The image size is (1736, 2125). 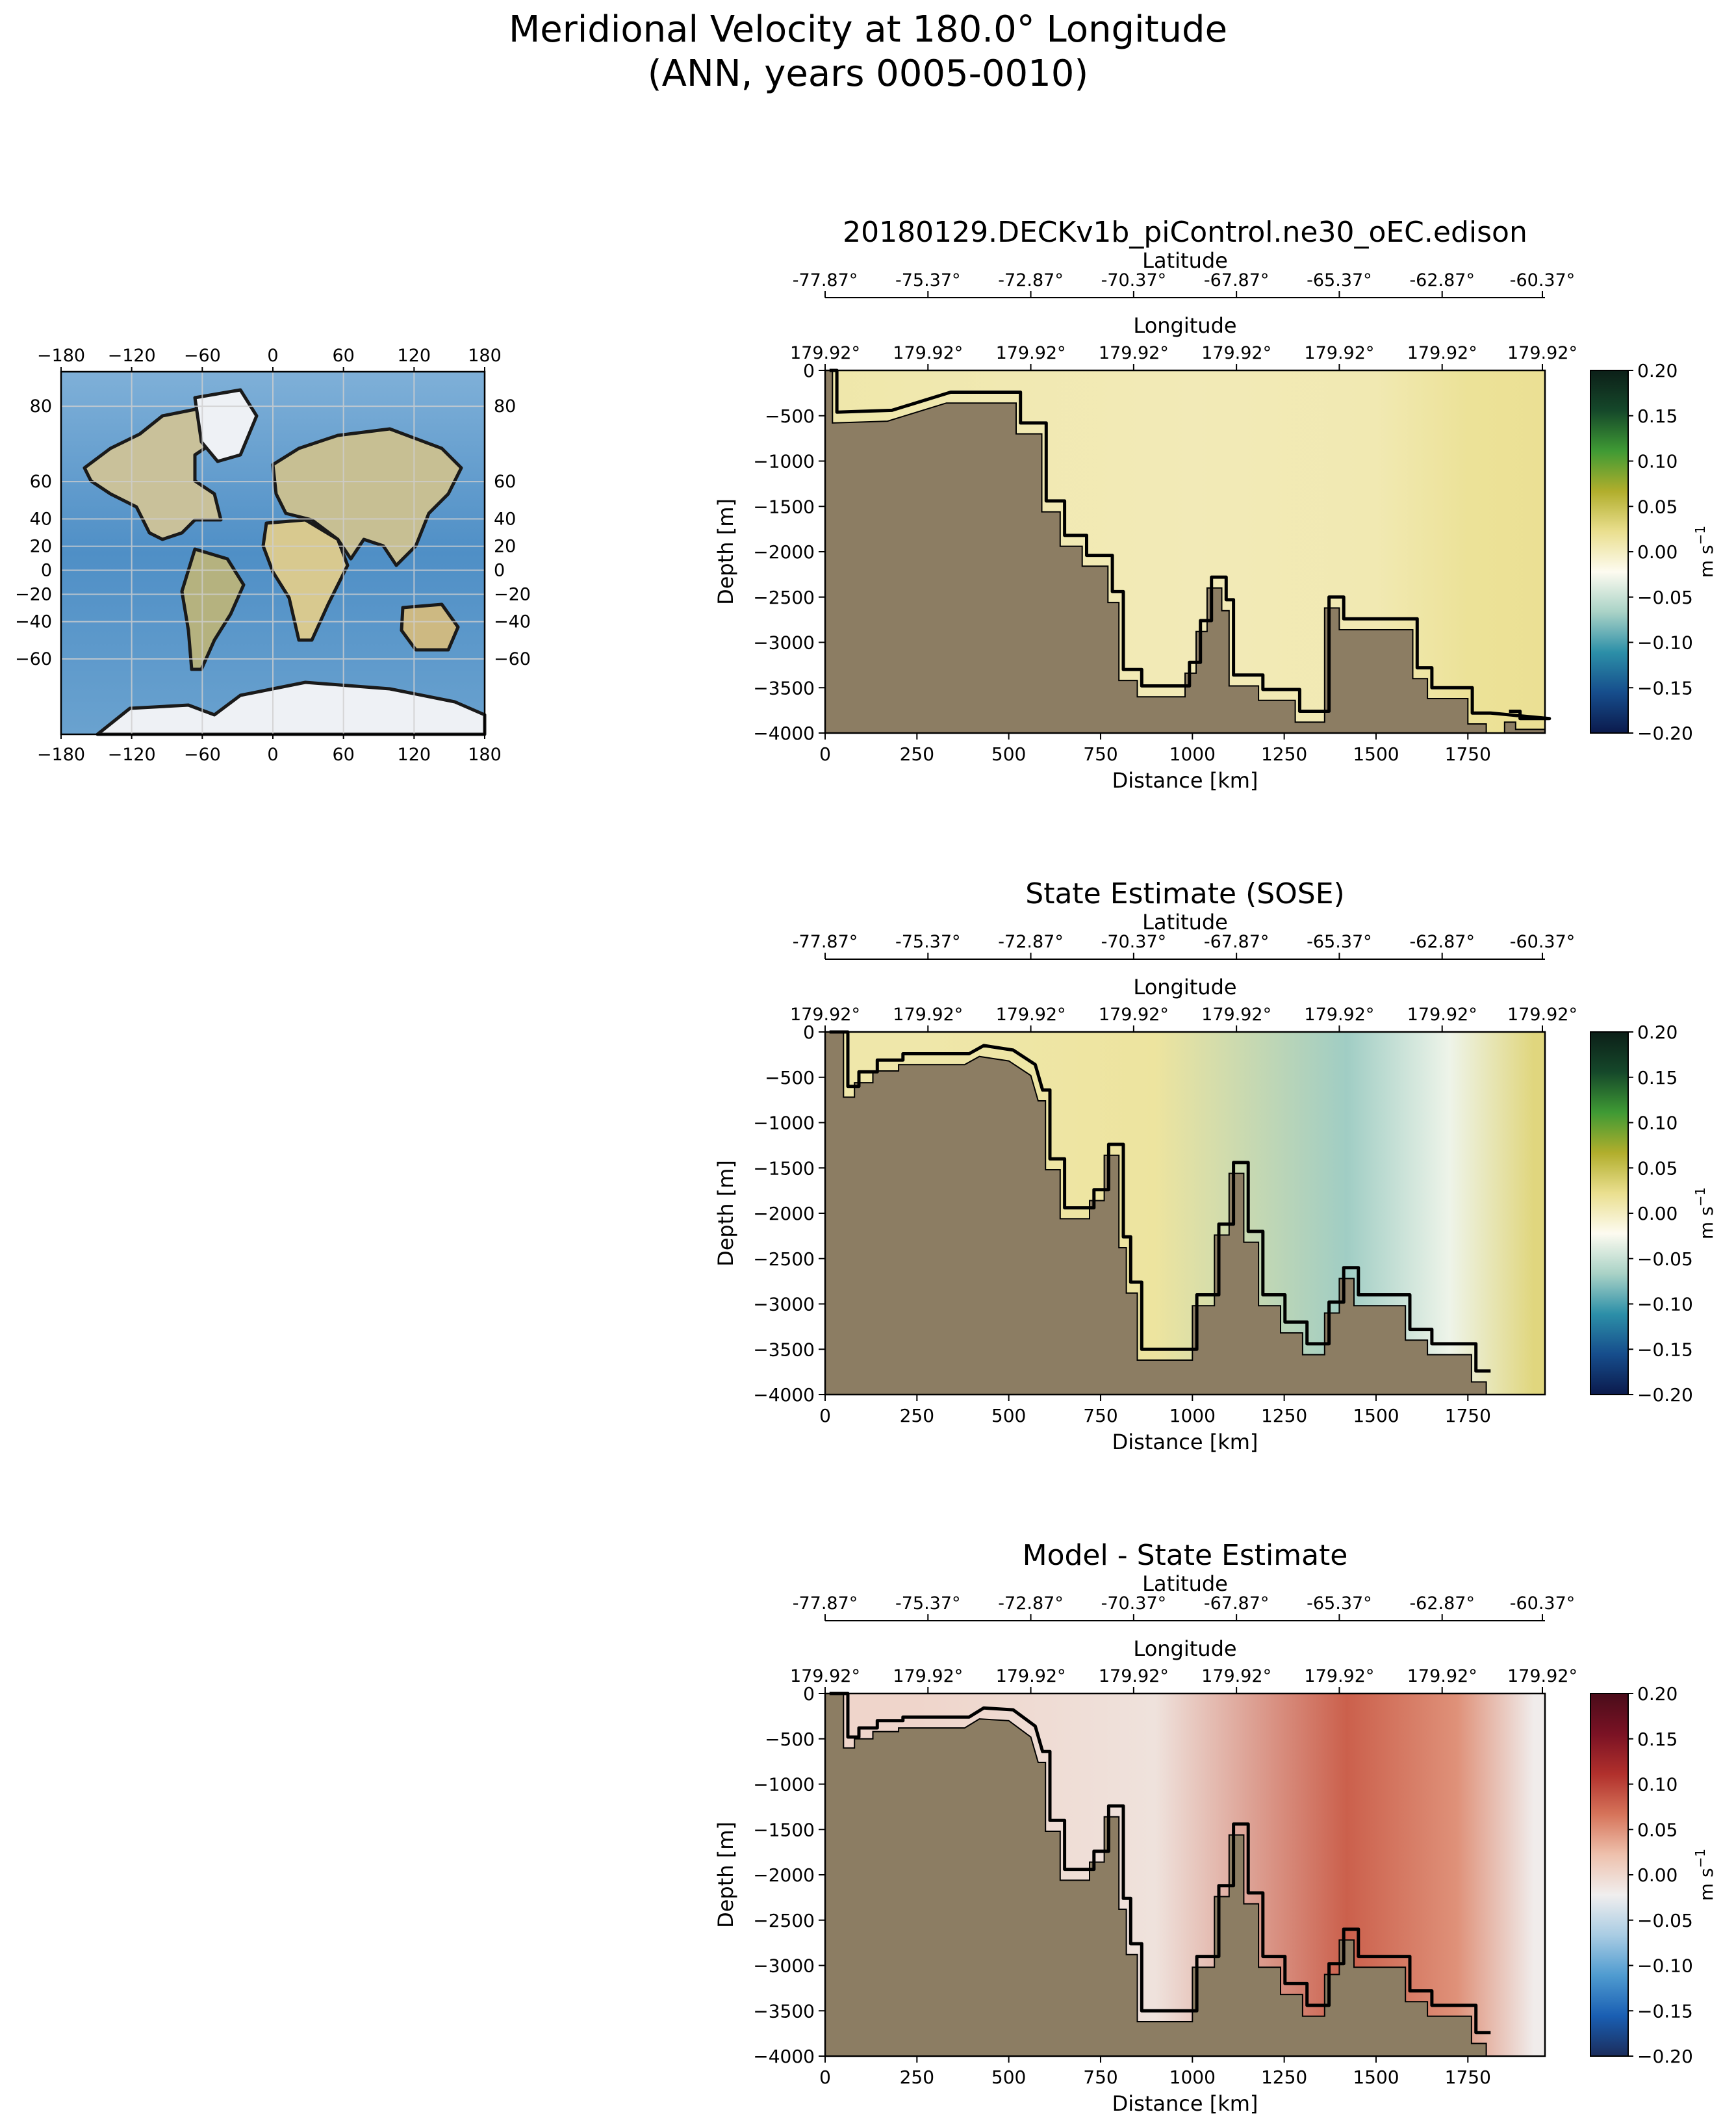 What do you see at coordinates (343, 356) in the screenshot?
I see `map-lon-tick-top: 60` at bounding box center [343, 356].